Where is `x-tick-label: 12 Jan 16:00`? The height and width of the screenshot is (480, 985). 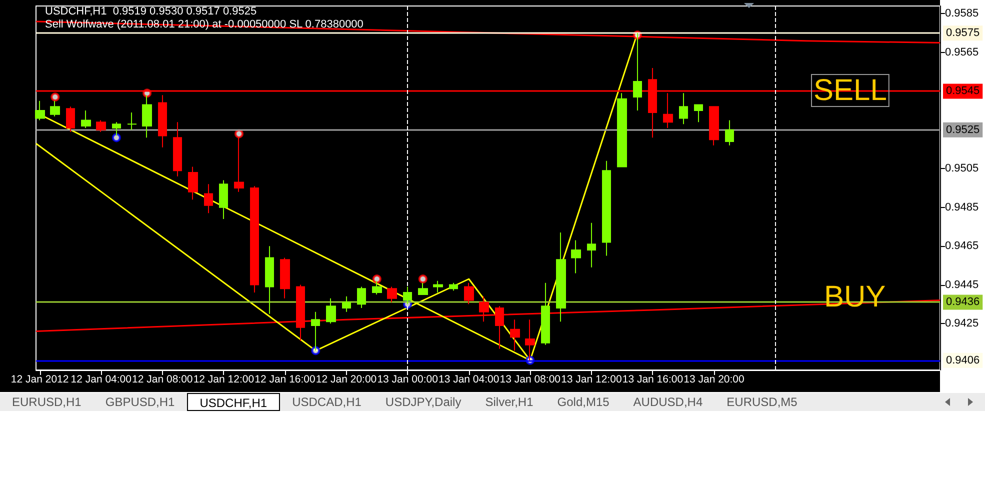
x-tick-label: 12 Jan 16:00 is located at coordinates (285, 380).